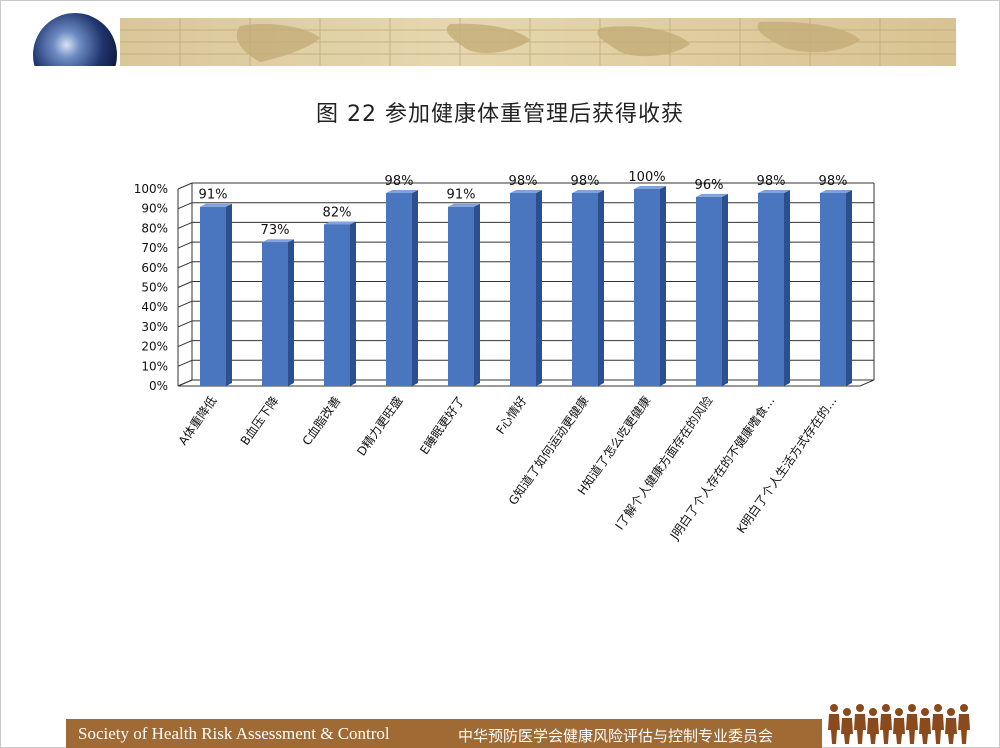 Image resolution: width=1000 pixels, height=748 pixels. What do you see at coordinates (80, 86) in the screenshot?
I see `logo-mask` at bounding box center [80, 86].